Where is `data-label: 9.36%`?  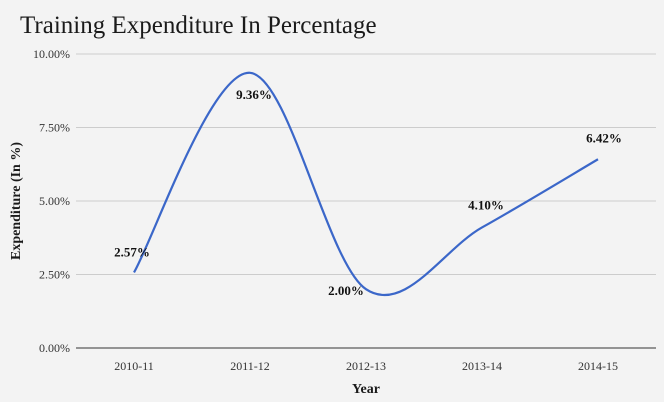
data-label: 9.36% is located at coordinates (254, 94).